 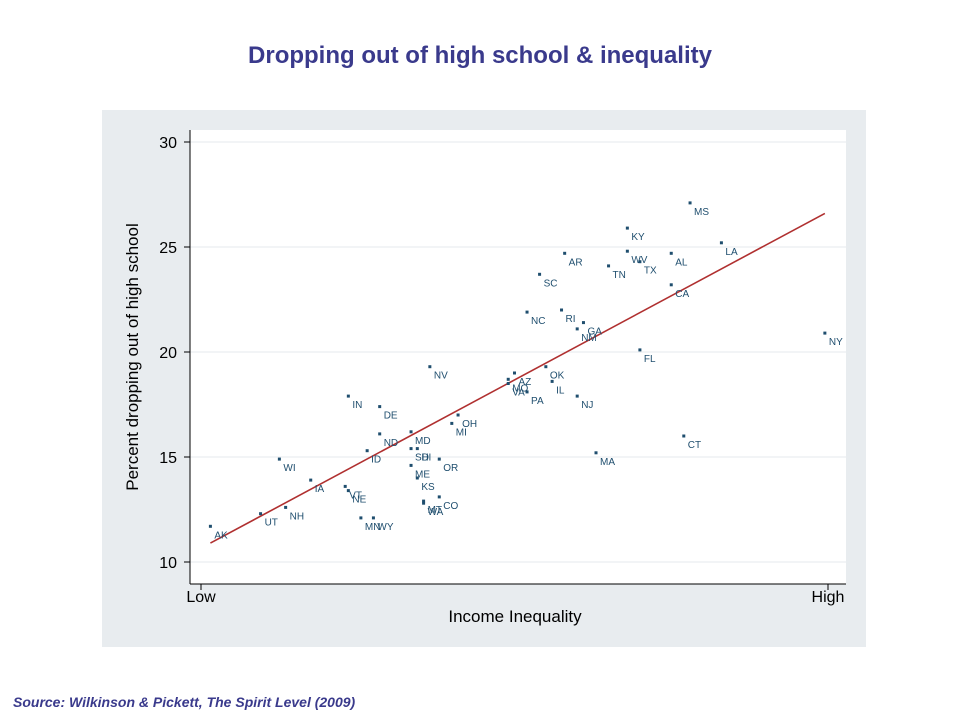 I want to click on point-label-ms: MS, so click(x=701, y=212).